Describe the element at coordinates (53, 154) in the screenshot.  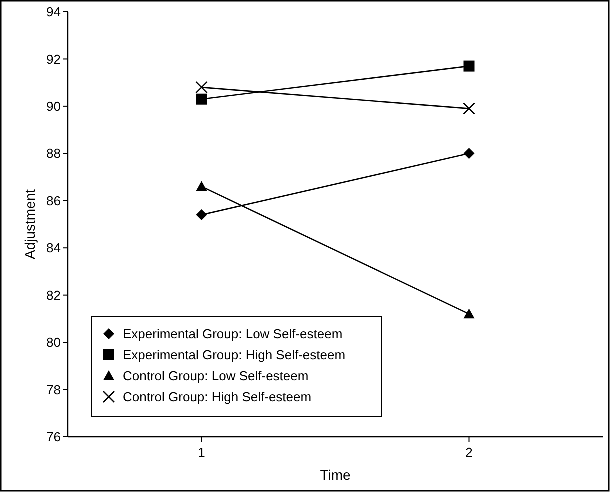
I see `y-tick-label: 88` at that location.